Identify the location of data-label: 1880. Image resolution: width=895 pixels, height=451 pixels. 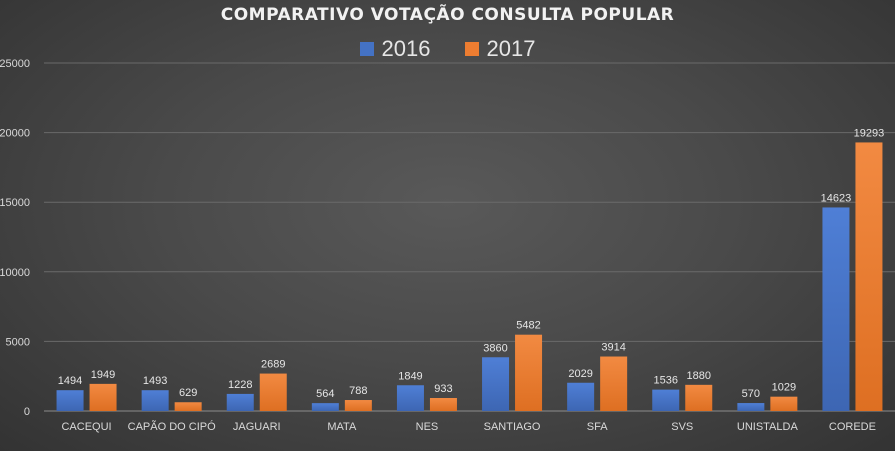
(699, 376).